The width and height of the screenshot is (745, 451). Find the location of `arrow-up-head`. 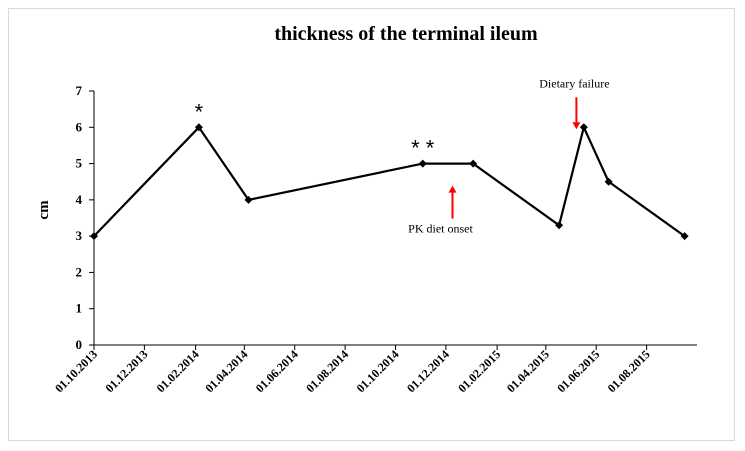

arrow-up-head is located at coordinates (452, 189).